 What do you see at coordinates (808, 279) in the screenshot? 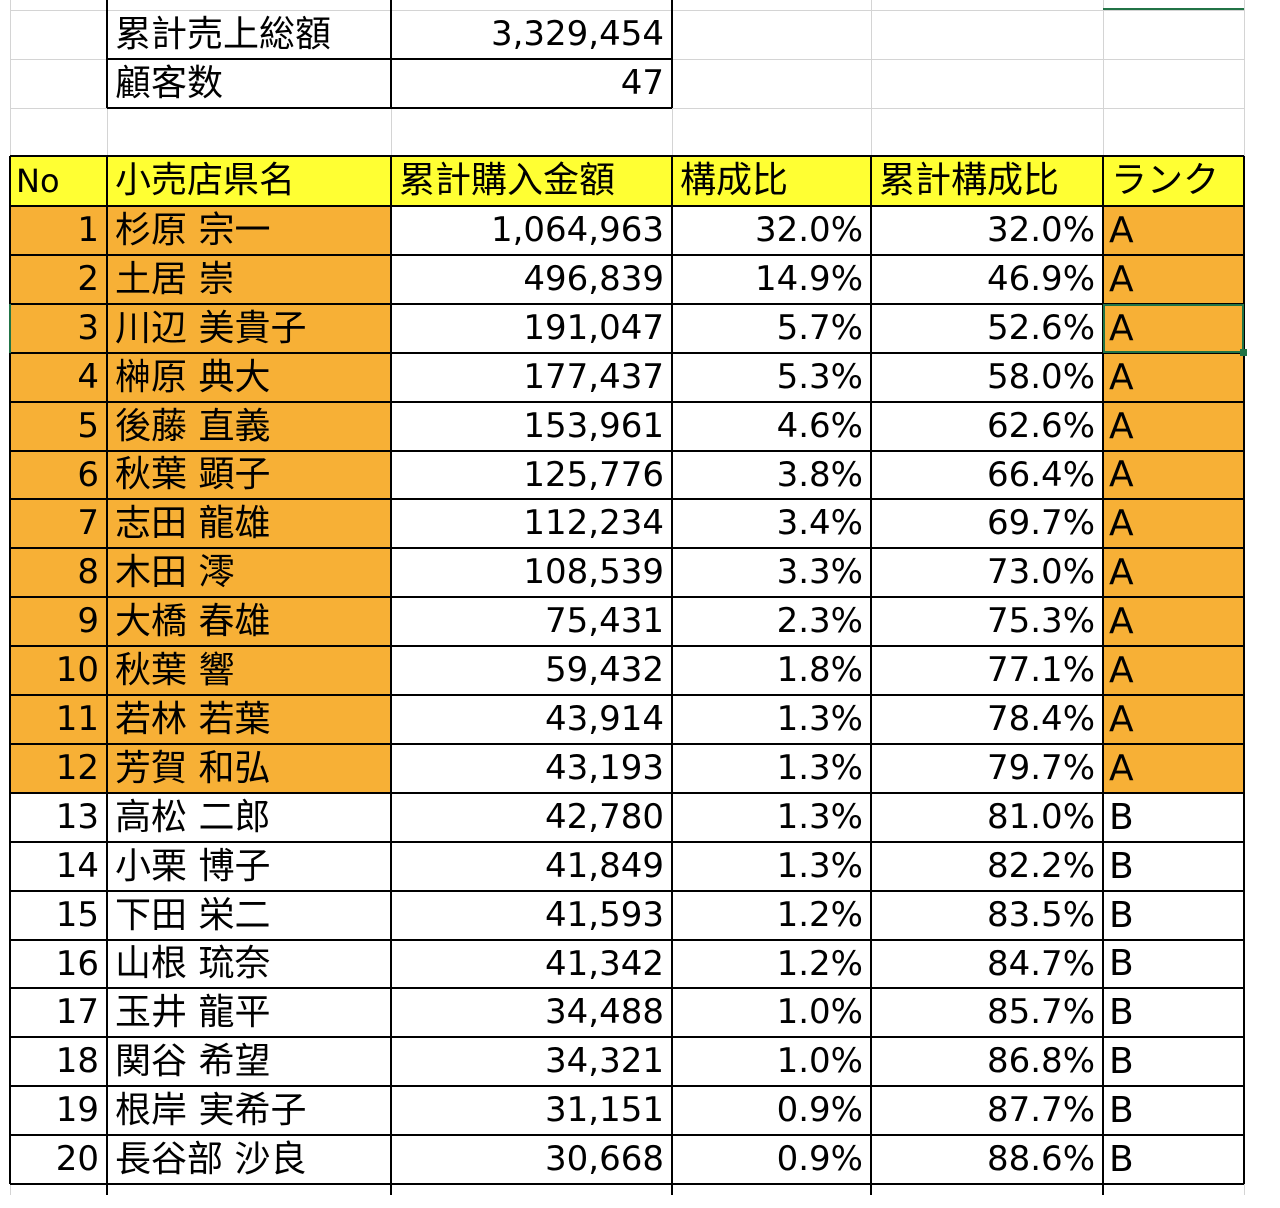
I see `row-ratio-cell: 14.9%` at bounding box center [808, 279].